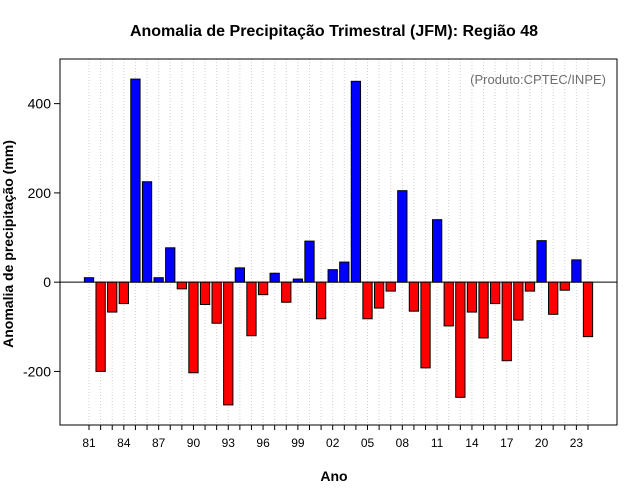 The height and width of the screenshot is (500, 640). Describe the element at coordinates (472, 443) in the screenshot. I see `x-tick-label: 14` at that location.